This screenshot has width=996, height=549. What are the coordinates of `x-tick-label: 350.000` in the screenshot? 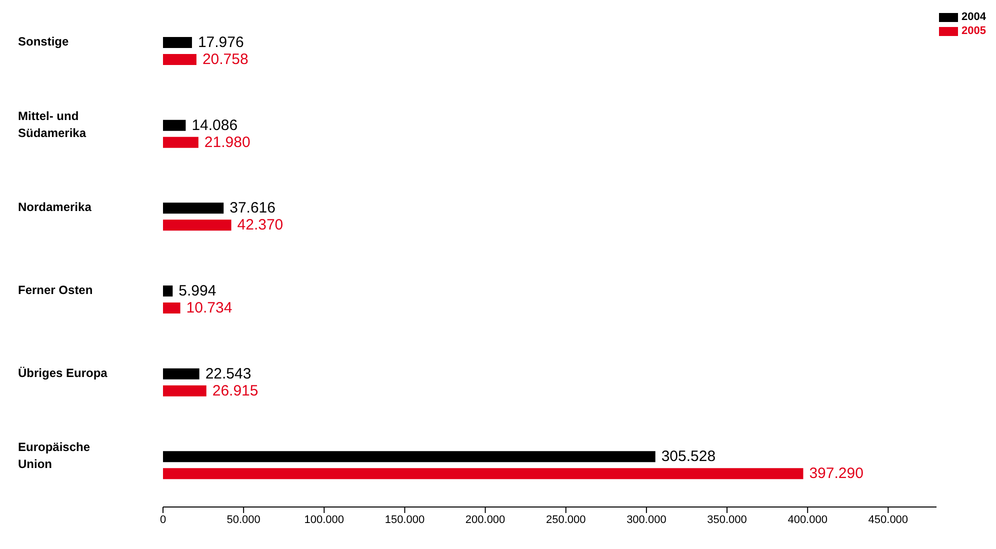 It's located at (727, 520).